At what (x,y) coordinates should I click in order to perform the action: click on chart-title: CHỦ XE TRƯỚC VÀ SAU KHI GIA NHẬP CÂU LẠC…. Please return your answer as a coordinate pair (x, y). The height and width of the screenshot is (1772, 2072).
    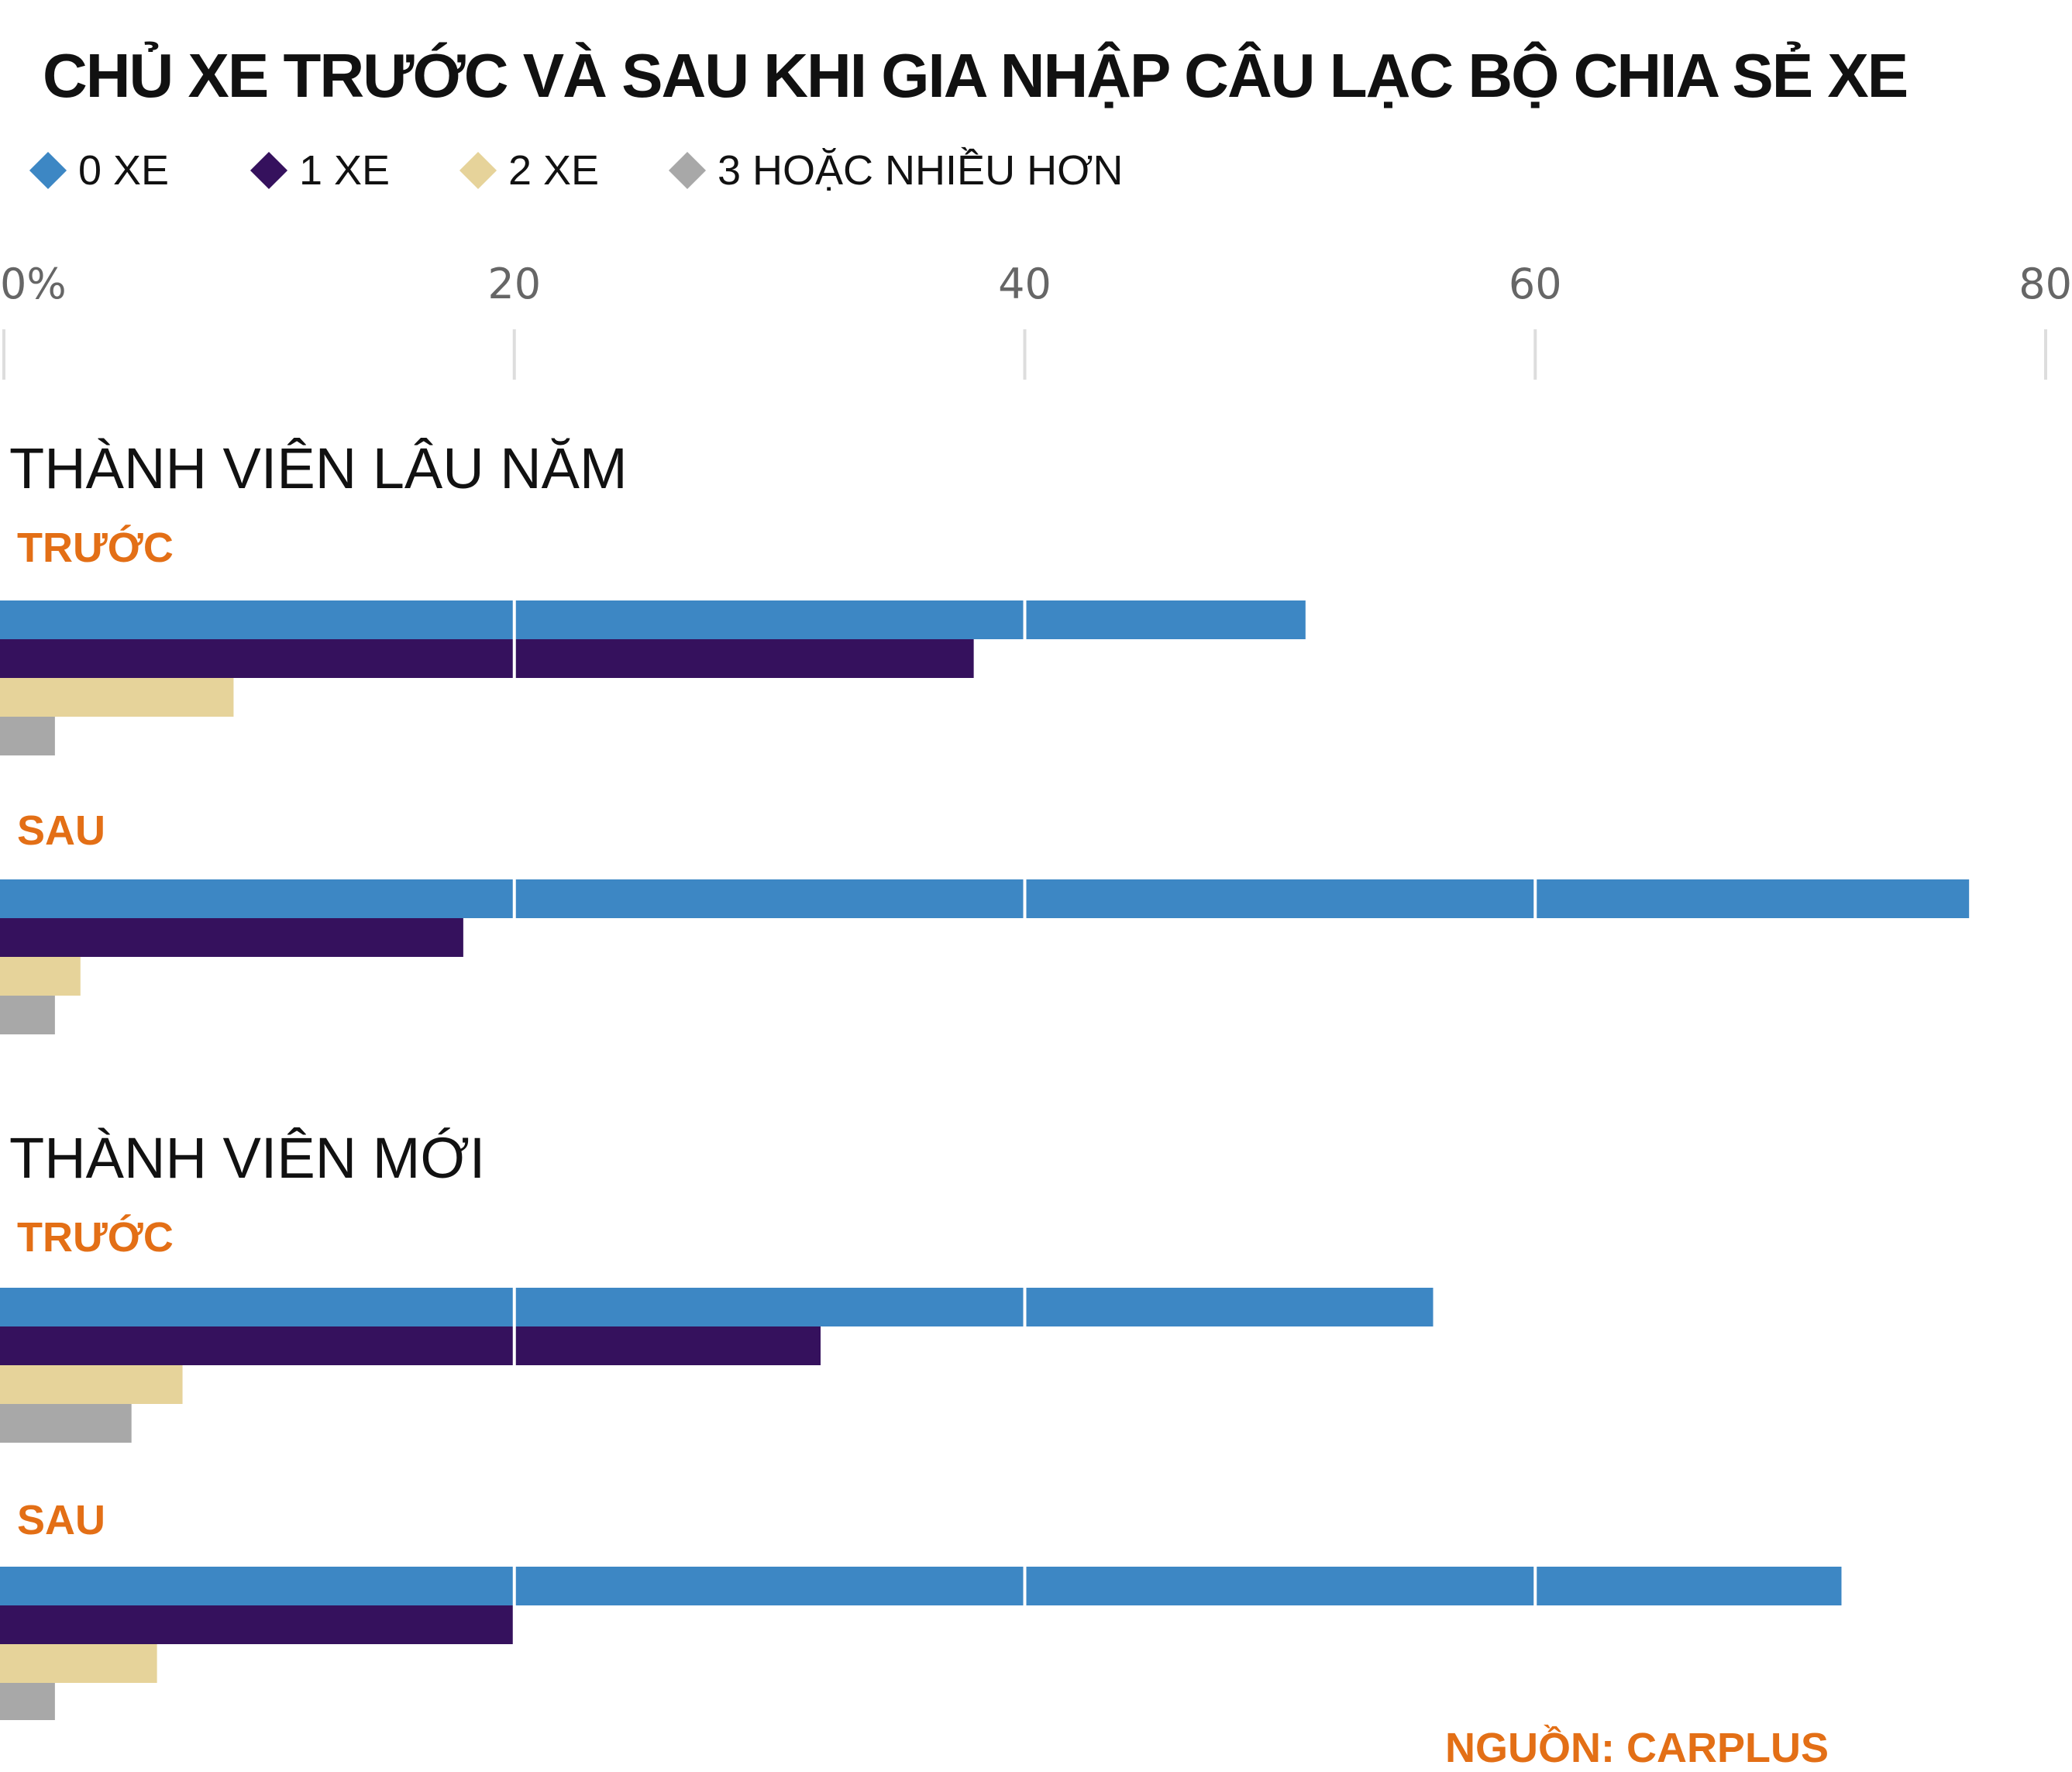
    Looking at the image, I should click on (976, 75).